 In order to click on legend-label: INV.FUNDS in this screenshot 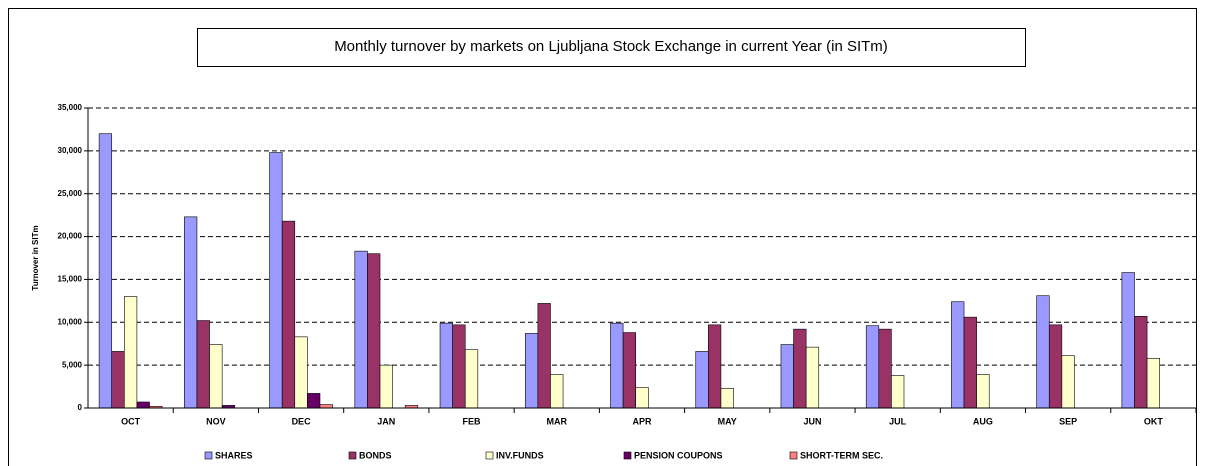, I will do `click(520, 455)`.